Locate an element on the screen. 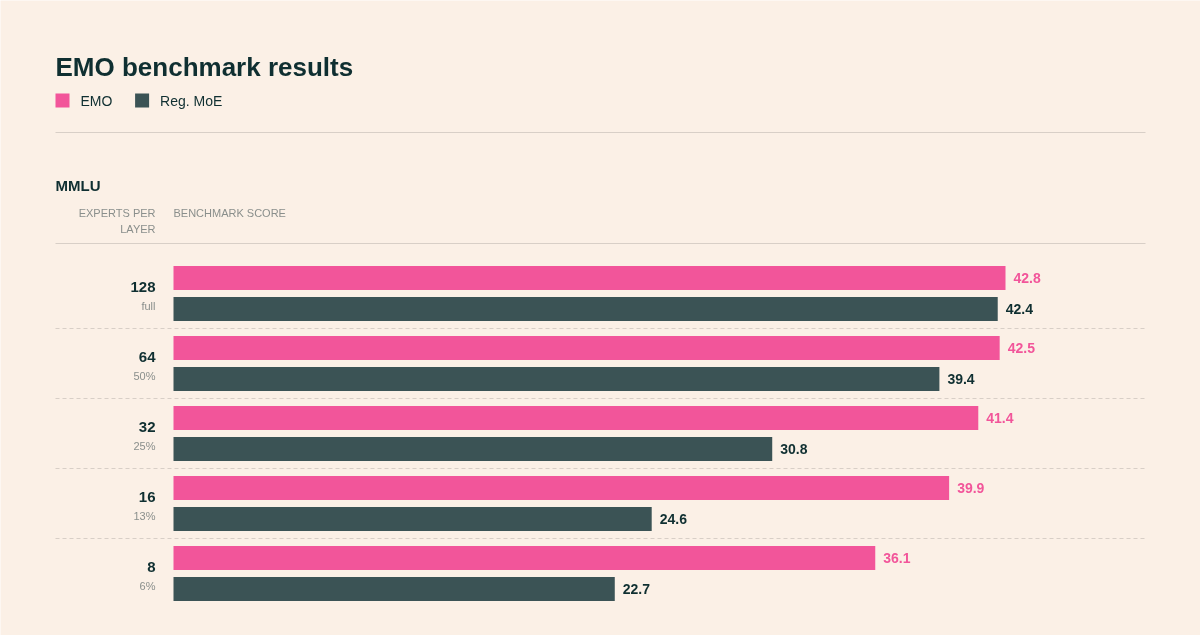 Image resolution: width=1200 pixels, height=635 pixels. y-tick-label: 8 6% is located at coordinates (147, 574).